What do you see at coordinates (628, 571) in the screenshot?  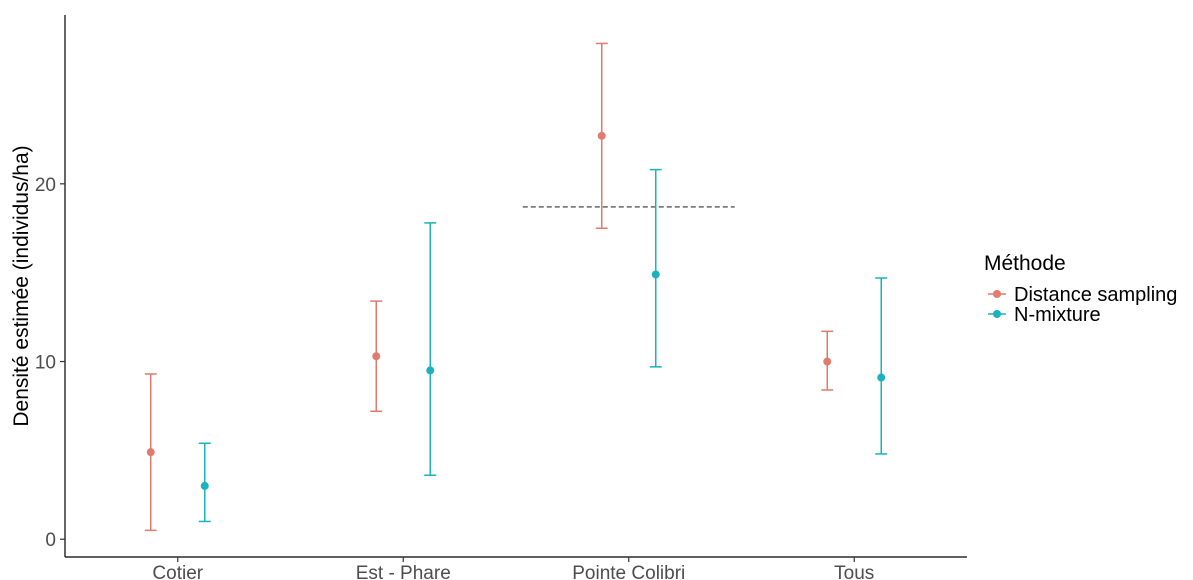 I see `x-tick-label: Pointe Colibri` at bounding box center [628, 571].